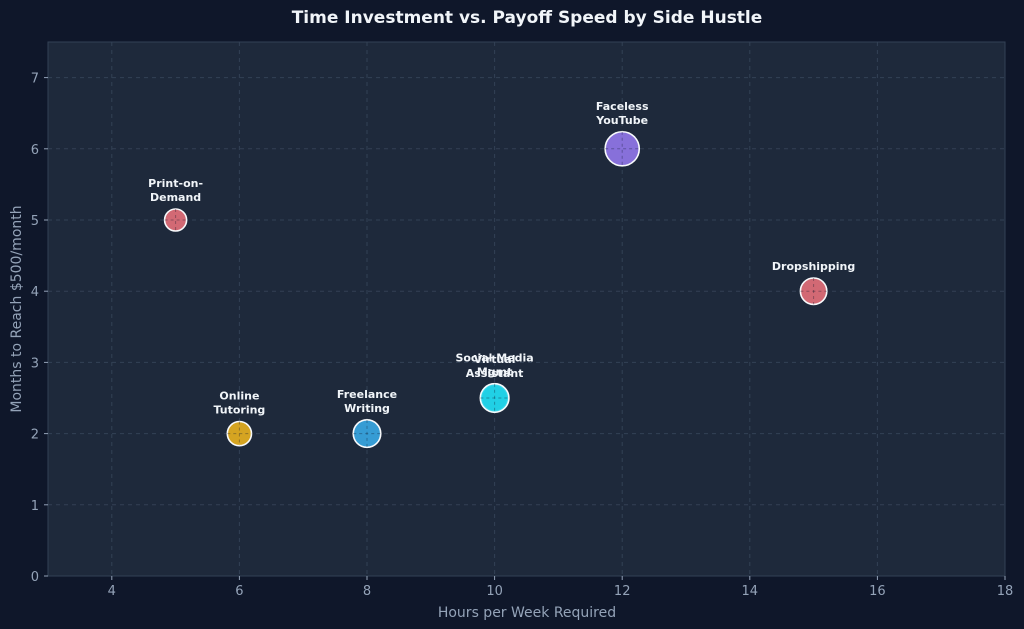  I want to click on x-axis-label: Hours per Week Required, so click(527, 613).